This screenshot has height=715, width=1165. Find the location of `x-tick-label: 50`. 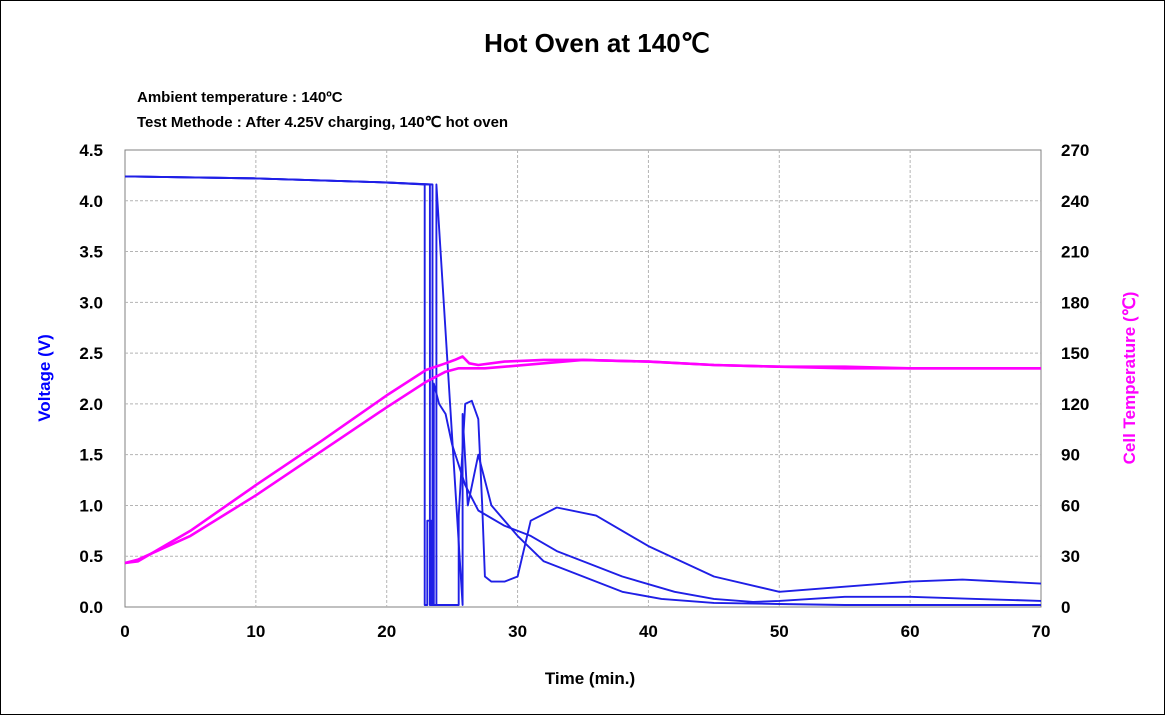

x-tick-label: 50 is located at coordinates (779, 631).